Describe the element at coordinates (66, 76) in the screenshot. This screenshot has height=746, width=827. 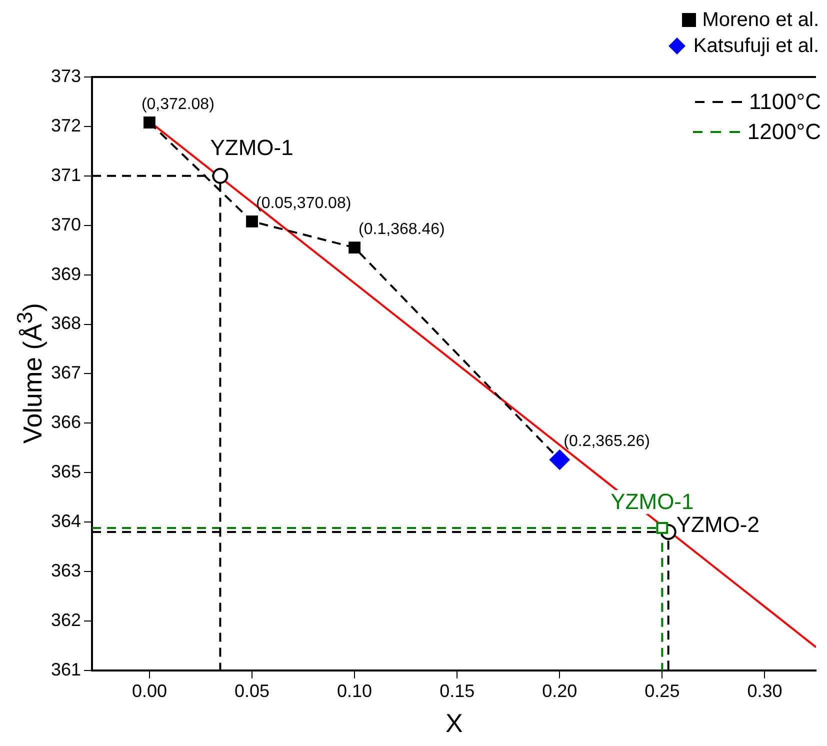
I see `y-tick-label: 373` at that location.